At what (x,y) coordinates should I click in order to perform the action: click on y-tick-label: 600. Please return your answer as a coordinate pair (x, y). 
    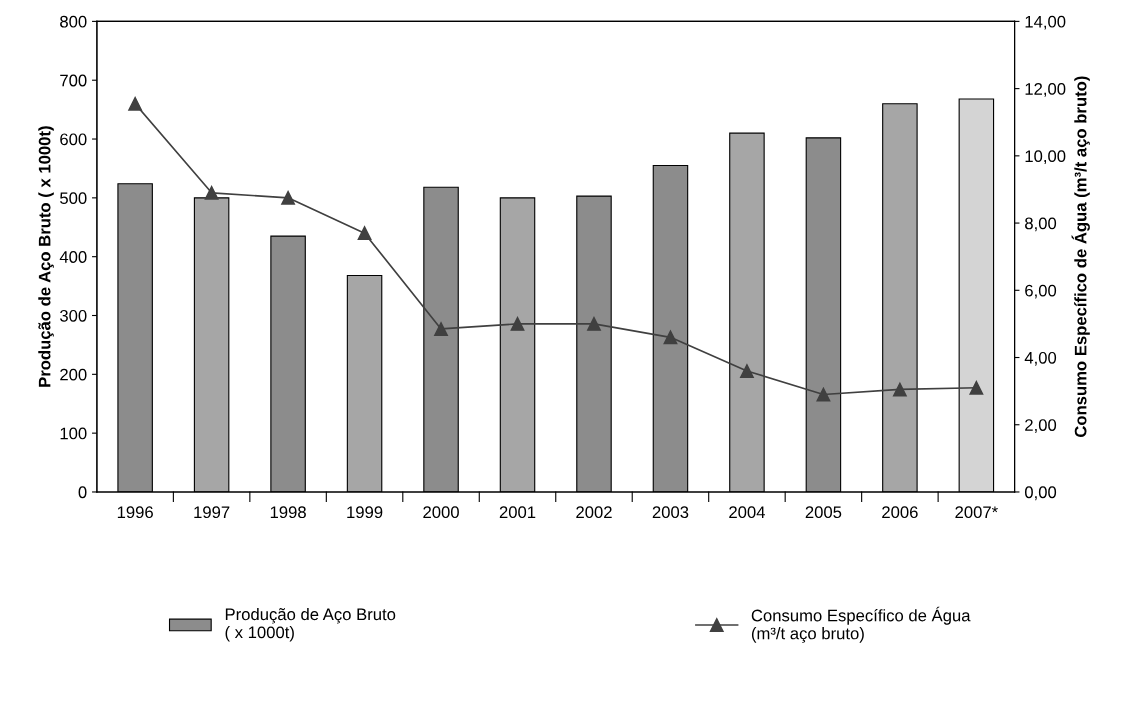
    Looking at the image, I should click on (73, 139).